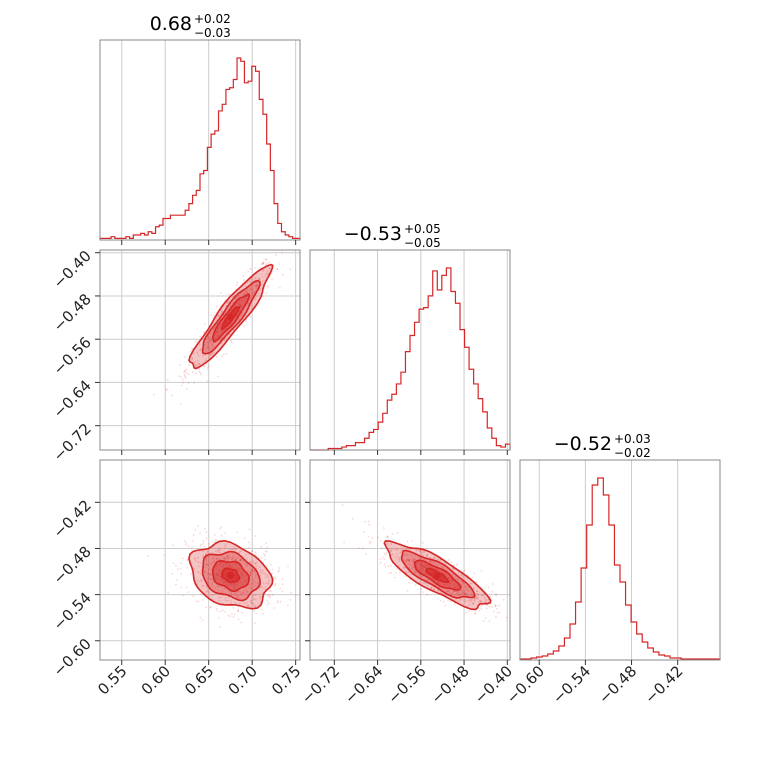 This screenshot has width=760, height=760. I want to click on y-tick-label: −0.72, so click(72, 442).